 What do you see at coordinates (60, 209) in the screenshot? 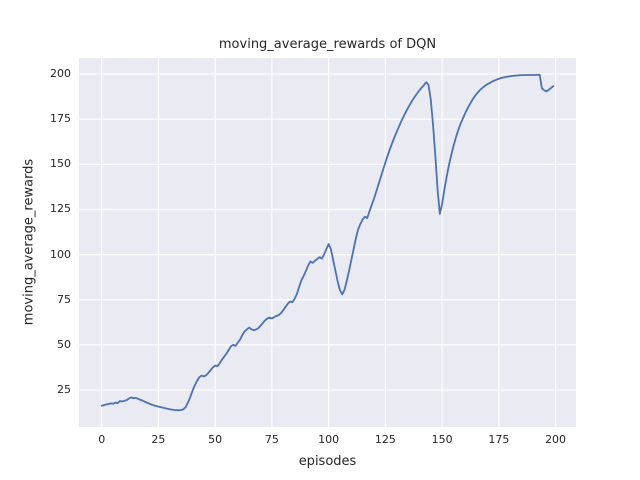
I see `y-tick-label: 125` at bounding box center [60, 209].